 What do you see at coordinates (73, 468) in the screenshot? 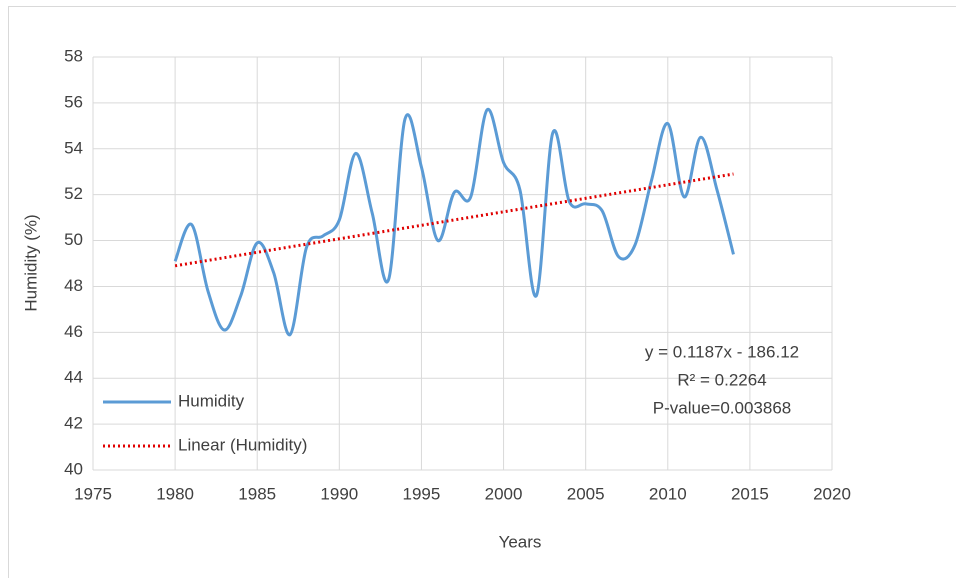
I see `y-tick-label: 40` at bounding box center [73, 468].